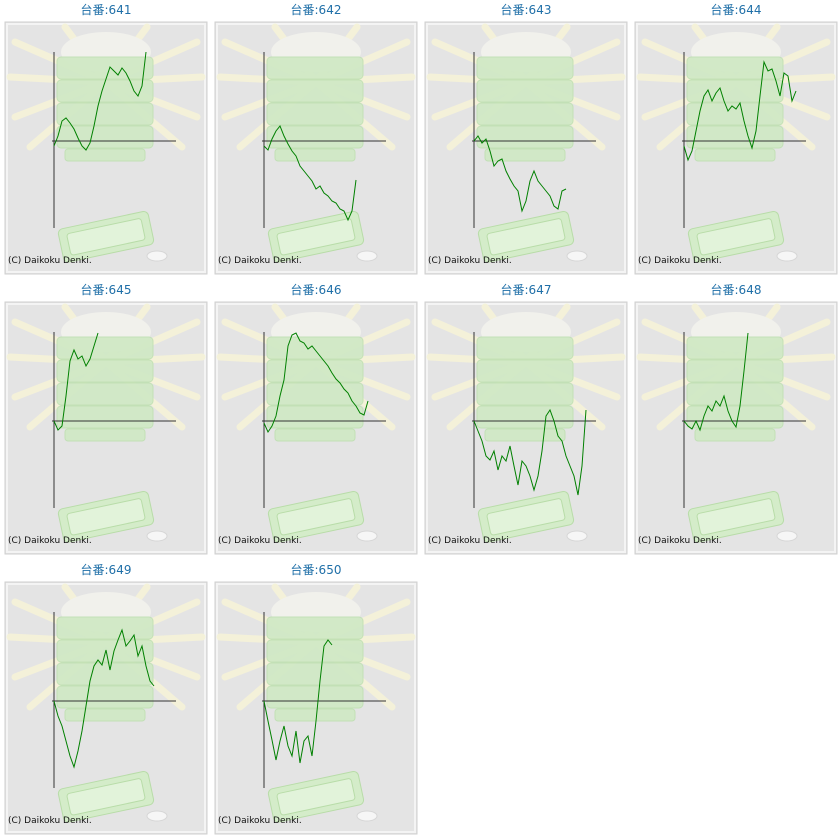 The height and width of the screenshot is (840, 840). I want to click on panel-title: 台番:648, so click(736, 289).